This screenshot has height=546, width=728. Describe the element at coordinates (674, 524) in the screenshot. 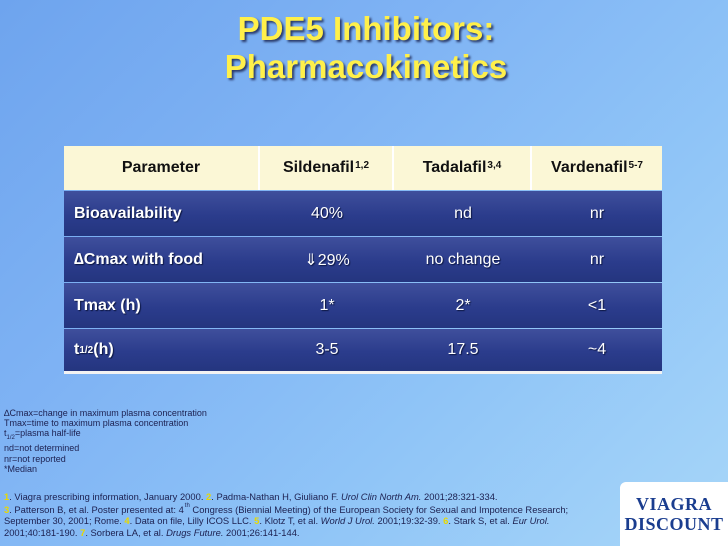

I see `logo-line-2: DISCOUNT` at that location.